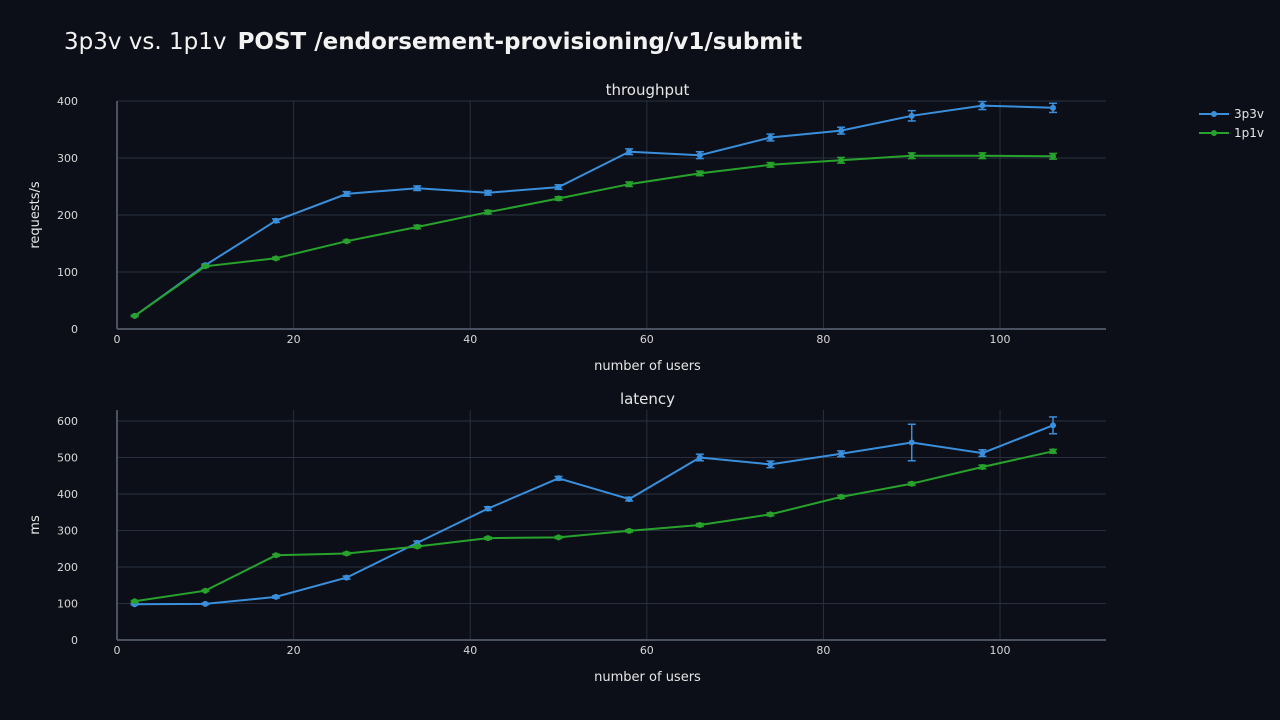 Image resolution: width=1280 pixels, height=720 pixels. I want to click on legend: 3p3v 1p1v, so click(1231, 123).